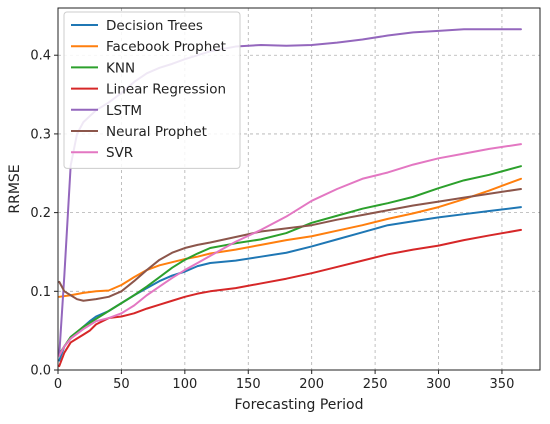  What do you see at coordinates (311, 384) in the screenshot?
I see `x-tick-label: 200` at bounding box center [311, 384].